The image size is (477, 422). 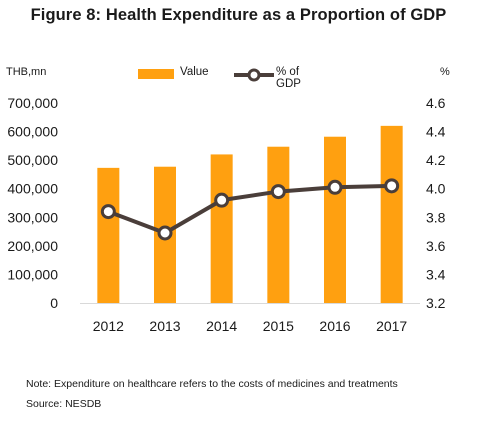 I want to click on bar-2012, so click(x=108, y=235).